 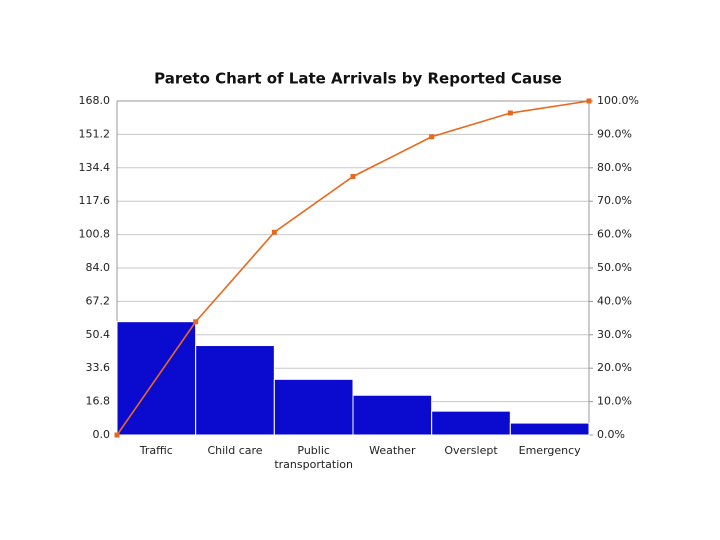 What do you see at coordinates (98, 334) in the screenshot?
I see `y-tick-label: 50.4` at bounding box center [98, 334].